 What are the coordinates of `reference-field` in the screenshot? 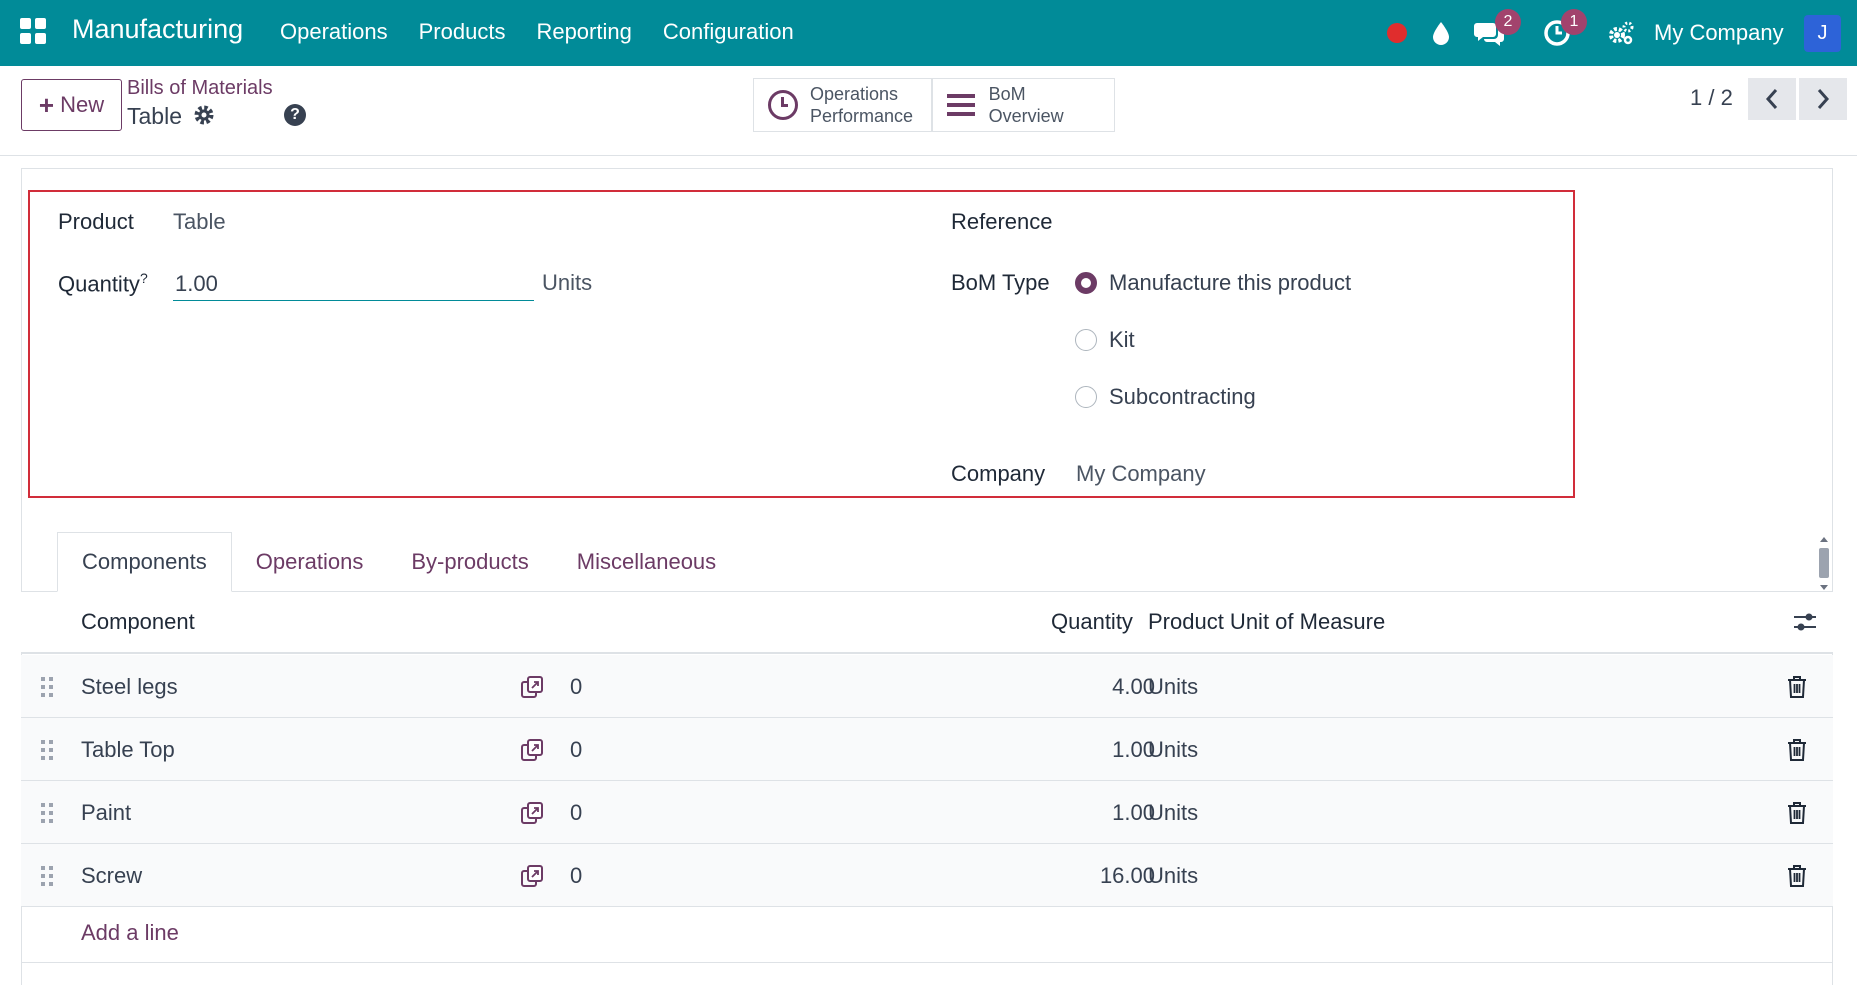 It's located at (1301, 222).